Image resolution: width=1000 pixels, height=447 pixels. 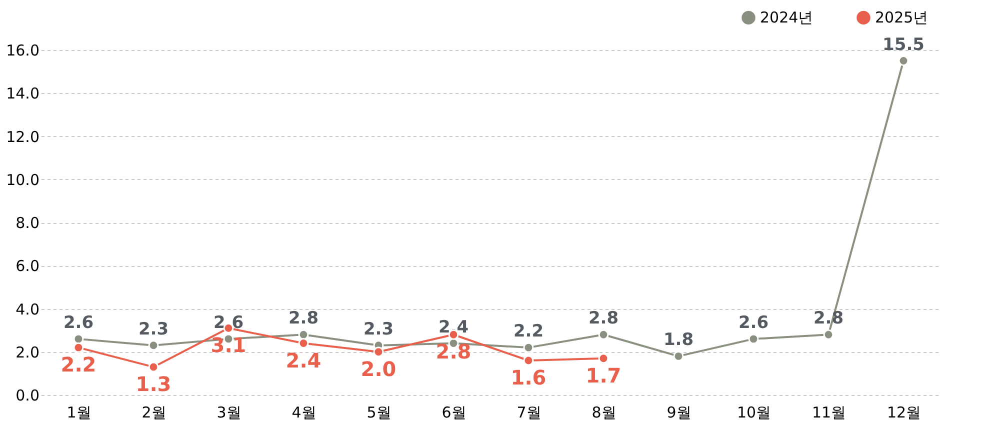 I want to click on x-tick-label: 5월, so click(x=379, y=413).